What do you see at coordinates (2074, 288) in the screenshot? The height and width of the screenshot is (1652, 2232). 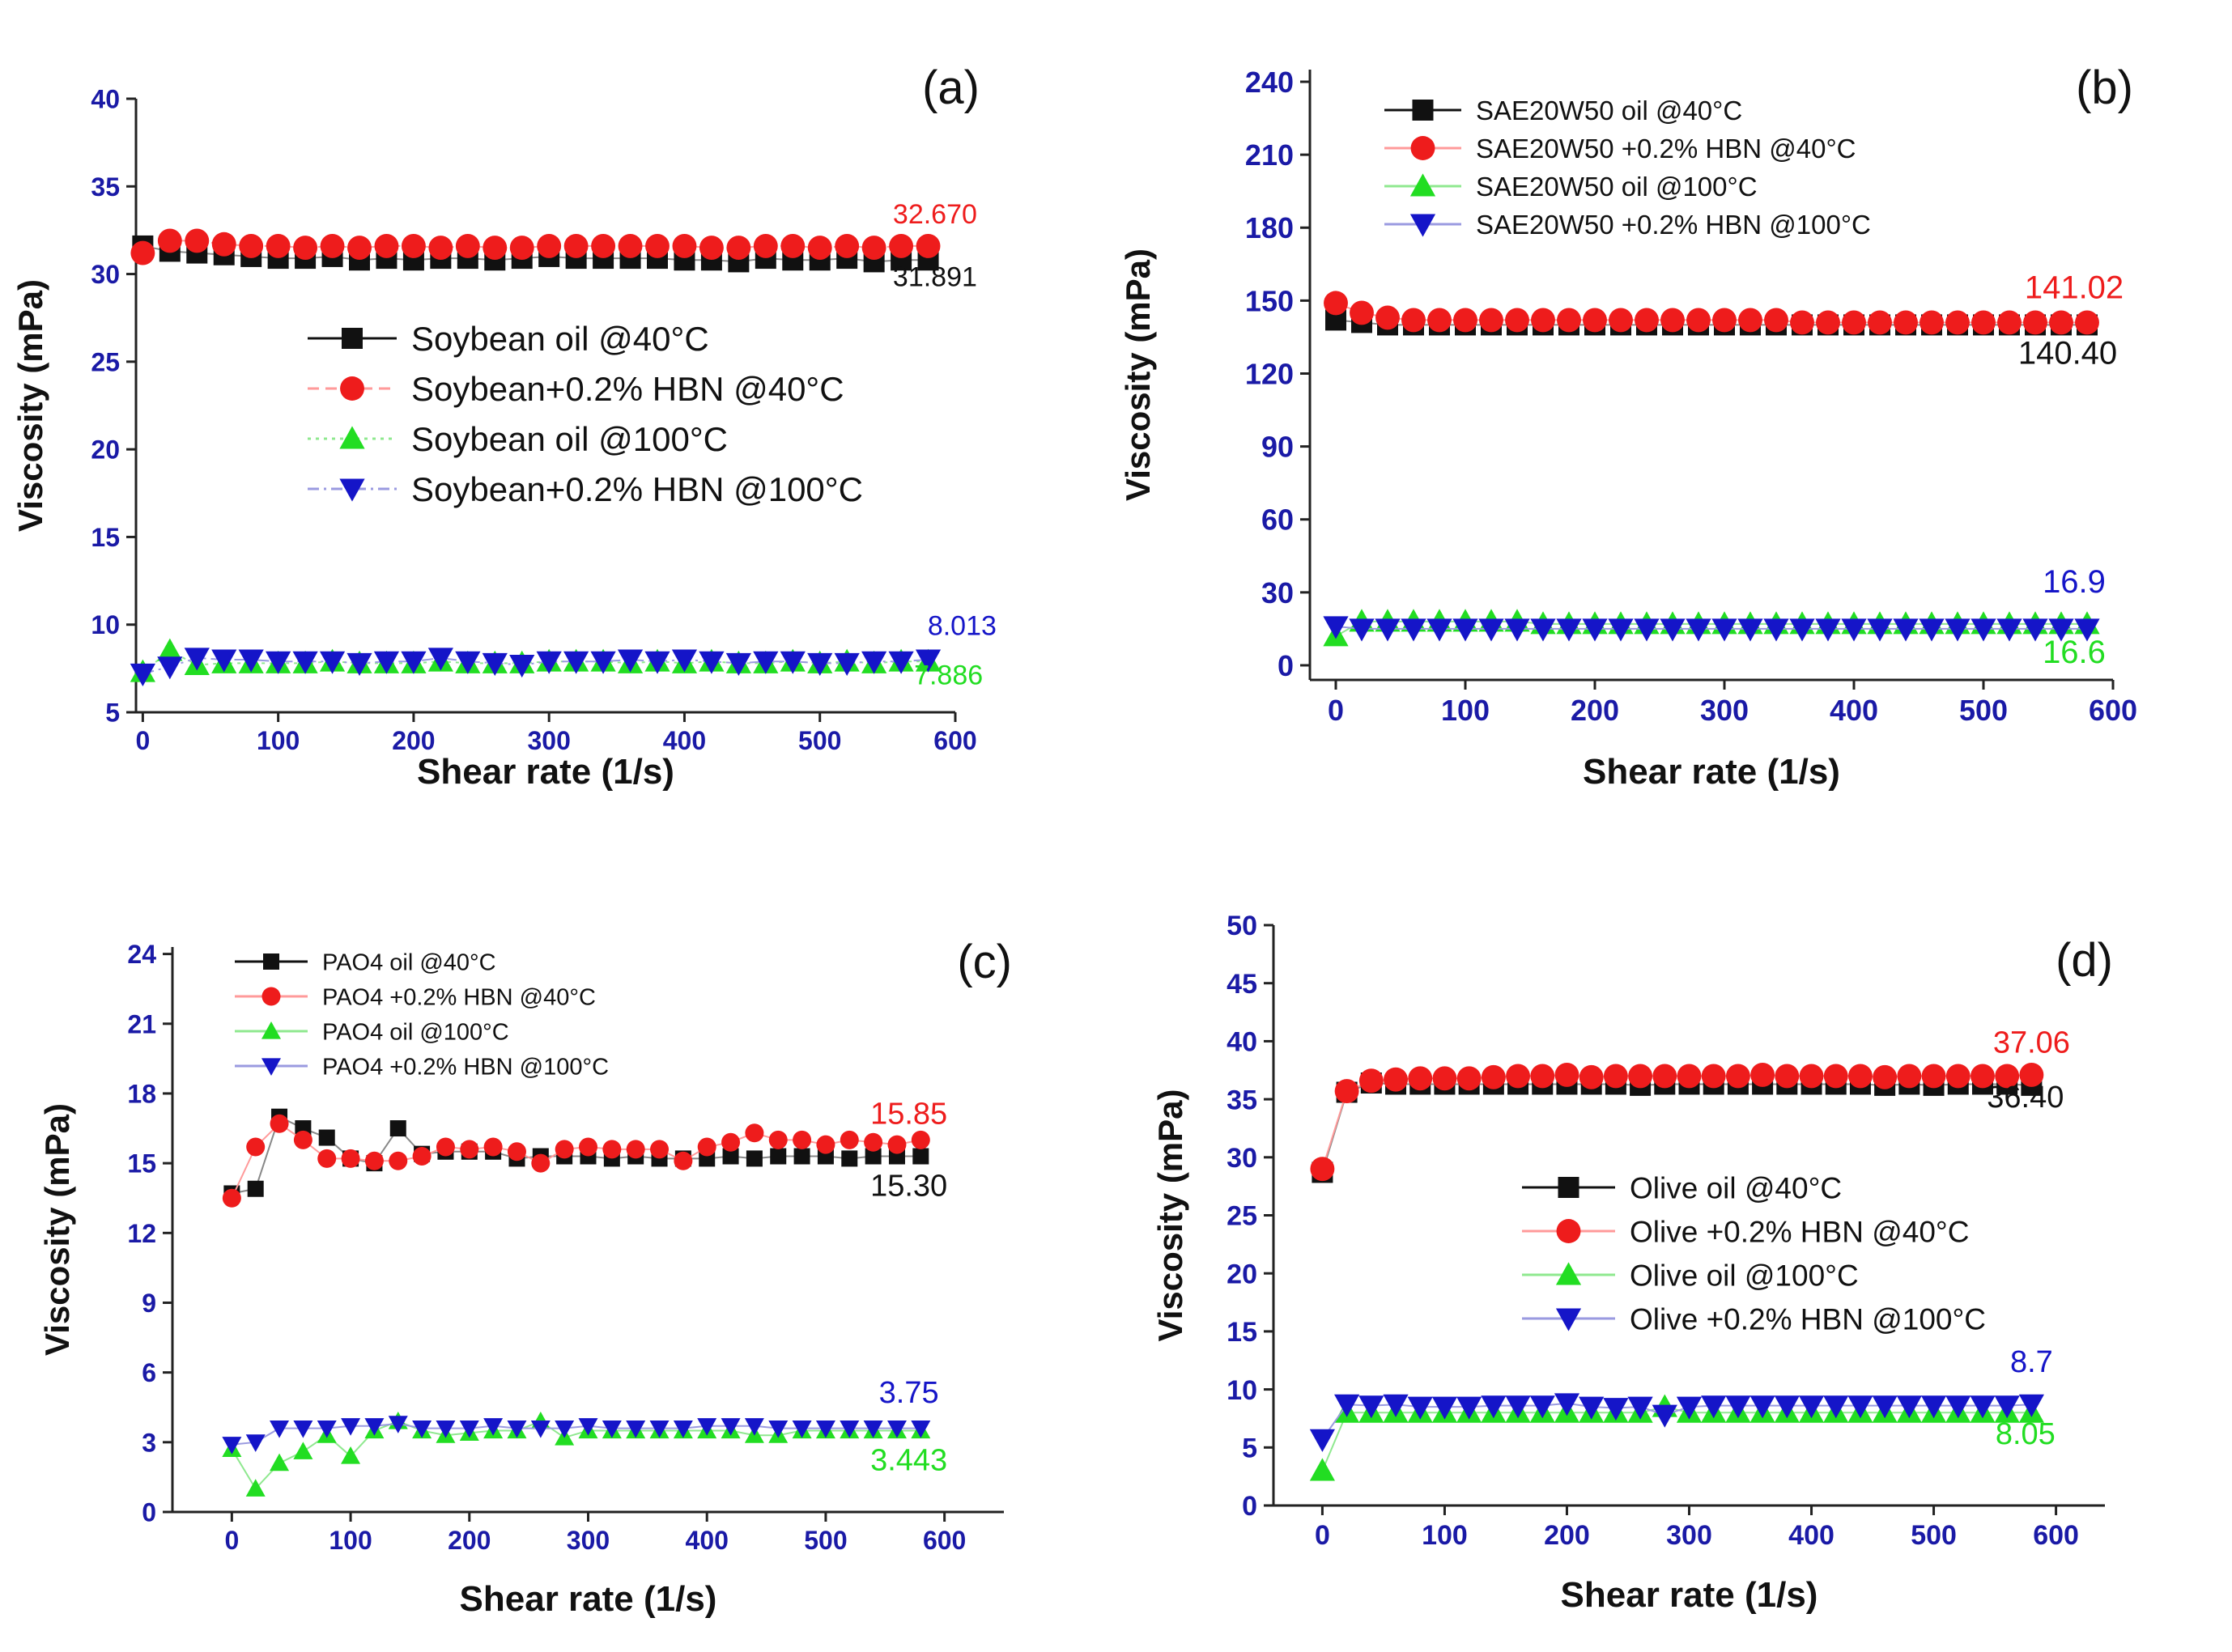 I see `value-annotation: 141.02` at bounding box center [2074, 288].